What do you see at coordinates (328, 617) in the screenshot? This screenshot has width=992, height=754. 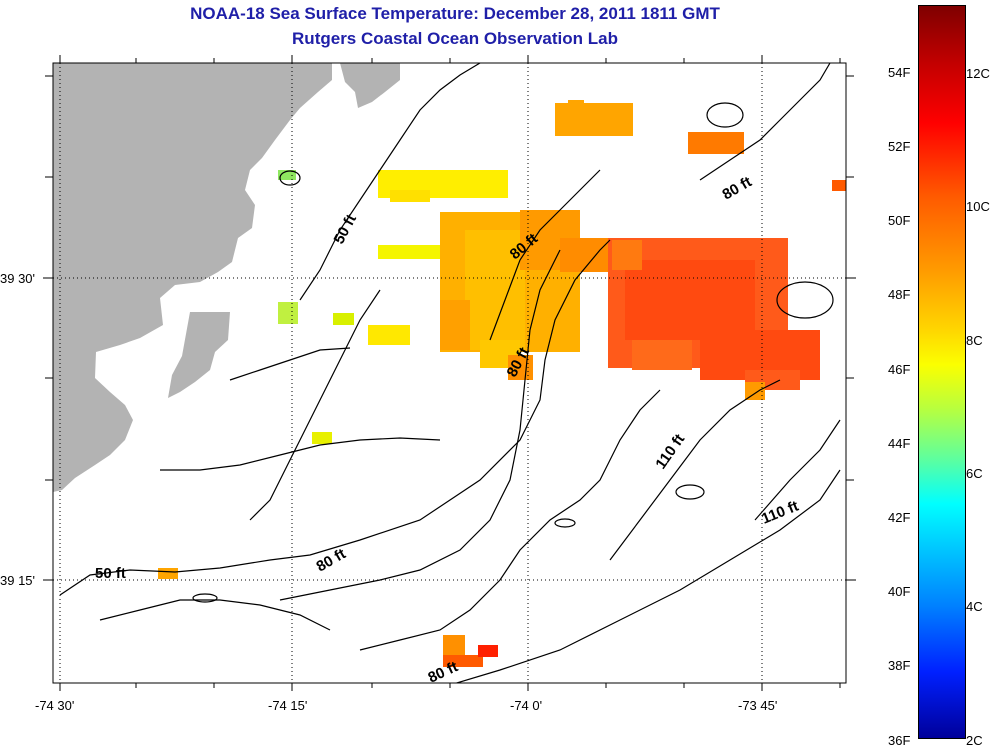 I see `sst-patch-south` at bounding box center [328, 617].